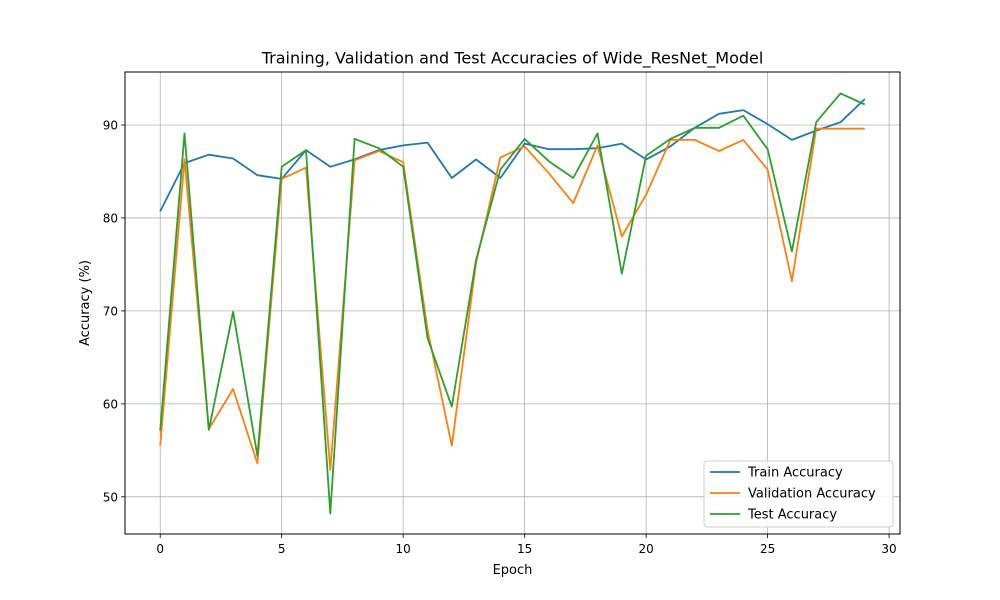 Image resolution: width=1000 pixels, height=600 pixels. I want to click on train-accuracy-line, so click(512, 155).